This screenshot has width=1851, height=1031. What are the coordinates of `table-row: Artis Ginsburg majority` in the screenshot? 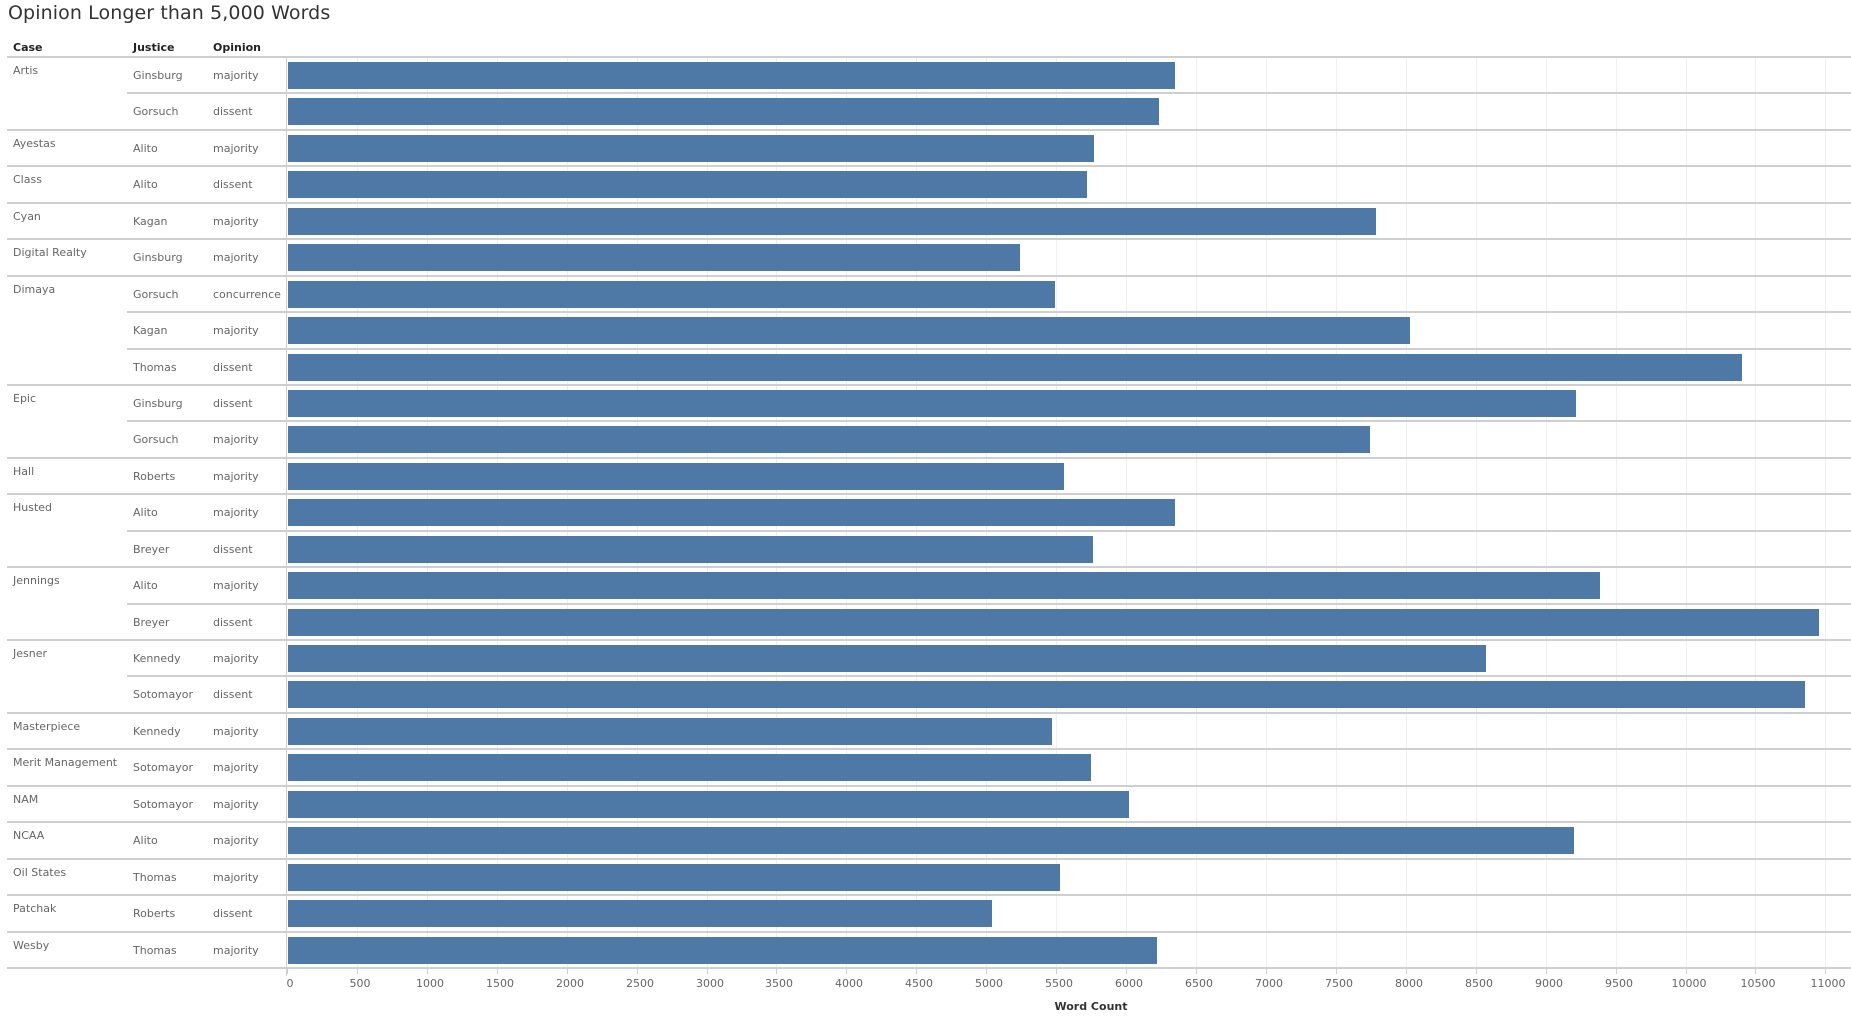 It's located at (925, 75).